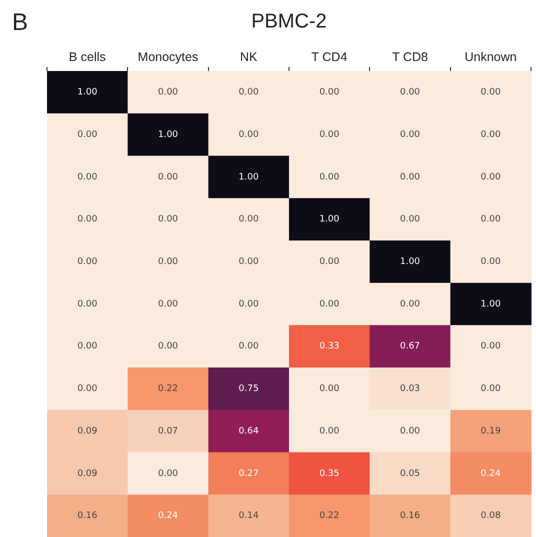 The image size is (536, 537). Describe the element at coordinates (249, 57) in the screenshot. I see `x-tick-label: NK` at that location.